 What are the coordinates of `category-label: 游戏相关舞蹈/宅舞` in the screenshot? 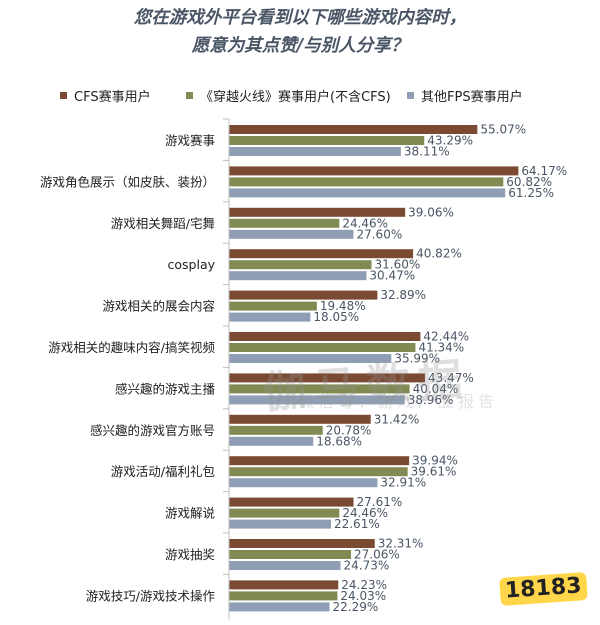 It's located at (163, 223).